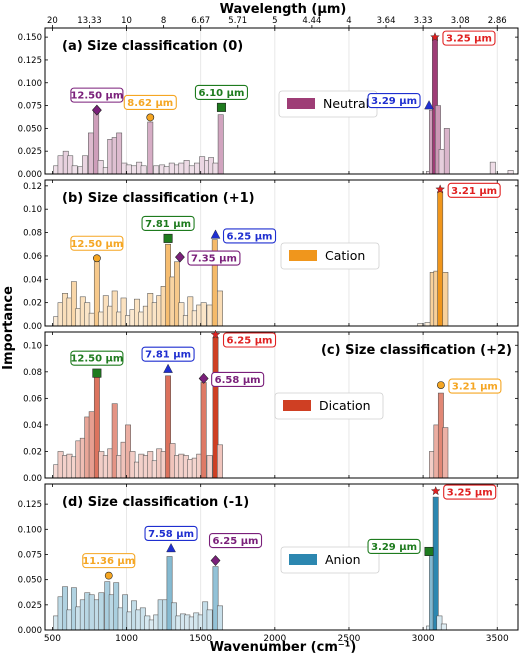 This screenshot has width=523, height=660. I want to click on top-tick-label: 4, so click(348, 21).